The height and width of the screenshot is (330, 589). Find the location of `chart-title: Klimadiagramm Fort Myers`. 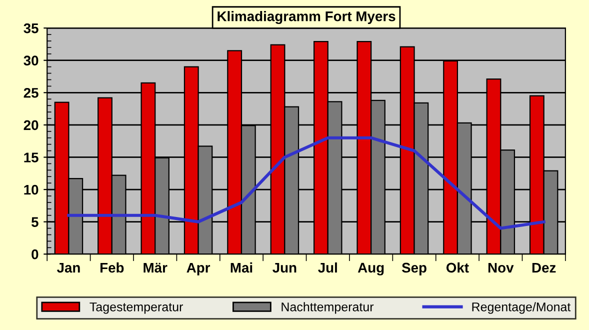

chart-title: Klimadiagramm Fort Myers is located at coordinates (307, 17).